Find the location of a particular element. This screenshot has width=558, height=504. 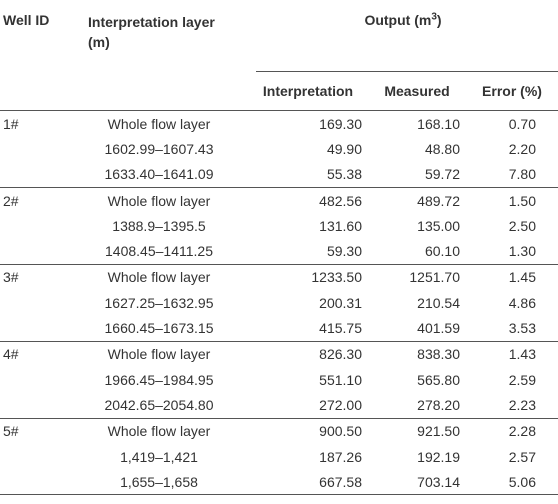

table-row: 2042.65–2054.80 272.00 278.20 2.23 is located at coordinates (279, 405).